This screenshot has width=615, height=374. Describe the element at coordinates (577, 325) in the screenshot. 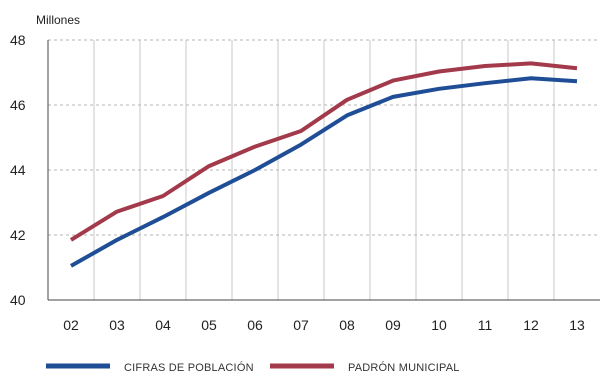

I see `x-tick-label: 13` at that location.